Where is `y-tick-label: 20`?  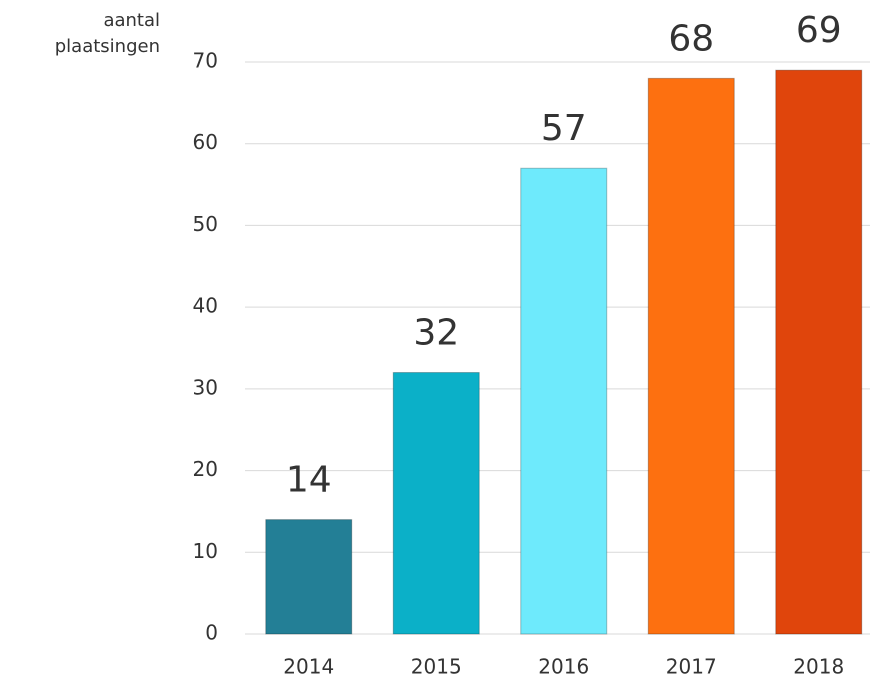 y-tick-label: 20 is located at coordinates (205, 469).